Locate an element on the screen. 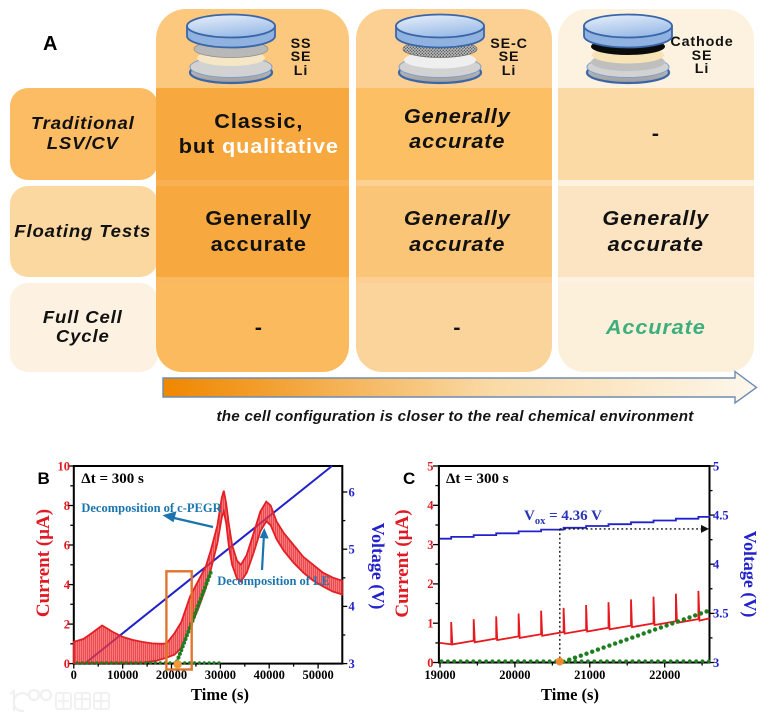 The image size is (768, 715). svg-text: 30000 is located at coordinates (220, 675).